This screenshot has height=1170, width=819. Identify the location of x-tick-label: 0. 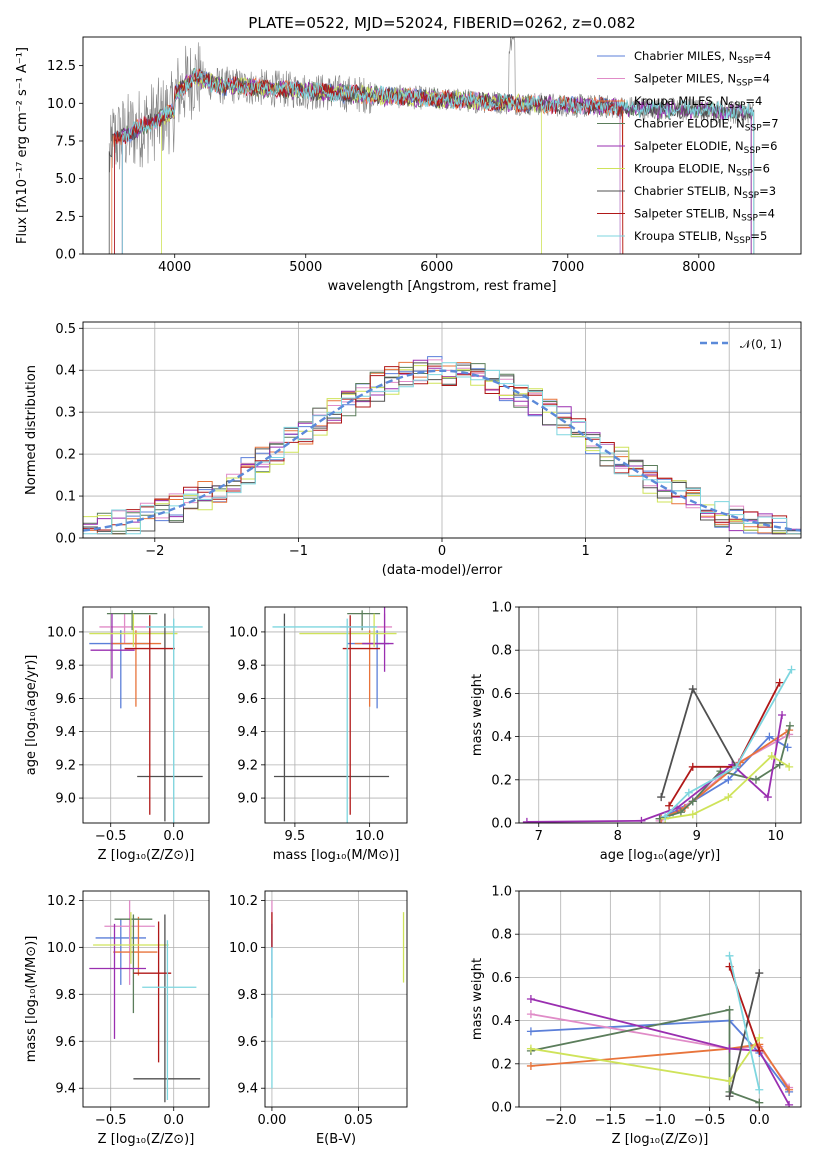
(442, 551).